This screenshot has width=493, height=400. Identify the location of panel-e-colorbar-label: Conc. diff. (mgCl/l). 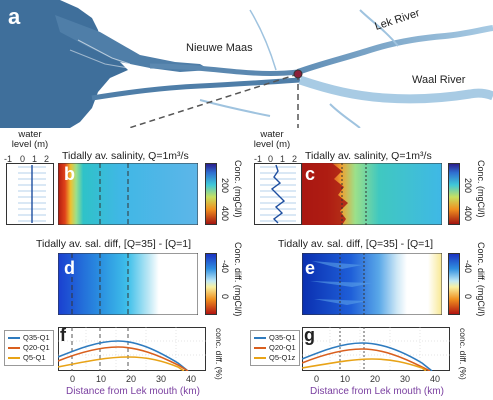
(481, 279).